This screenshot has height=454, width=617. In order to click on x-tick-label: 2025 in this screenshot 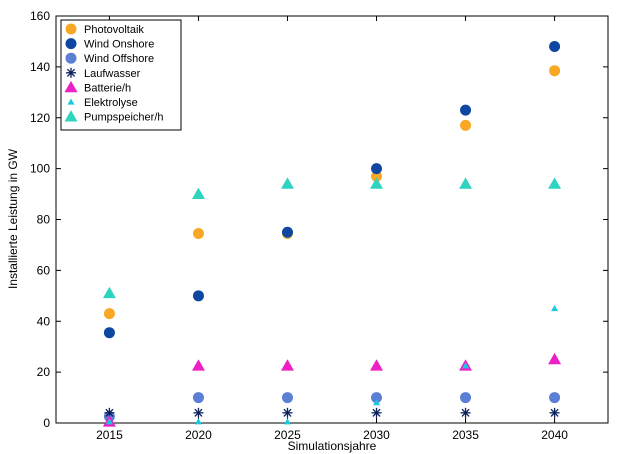, I will do `click(287, 435)`.